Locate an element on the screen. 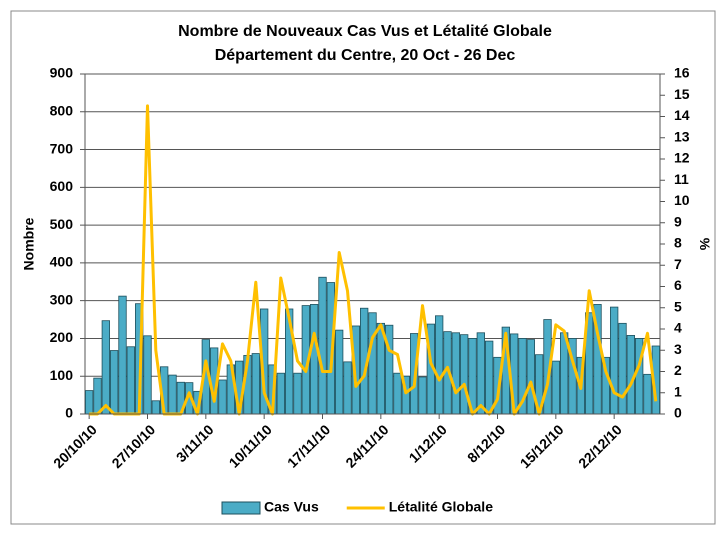  y2-tick-label: 14 is located at coordinates (682, 115).